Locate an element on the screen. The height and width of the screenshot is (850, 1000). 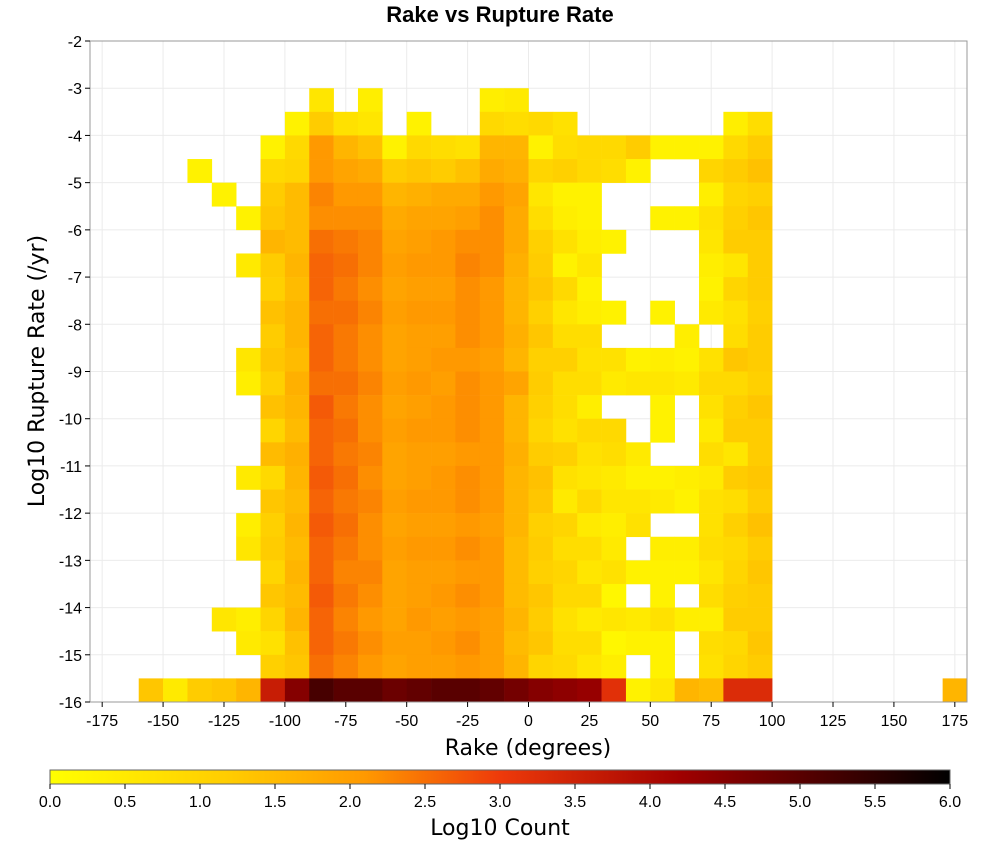
x-tick-label: -100 is located at coordinates (285, 721).